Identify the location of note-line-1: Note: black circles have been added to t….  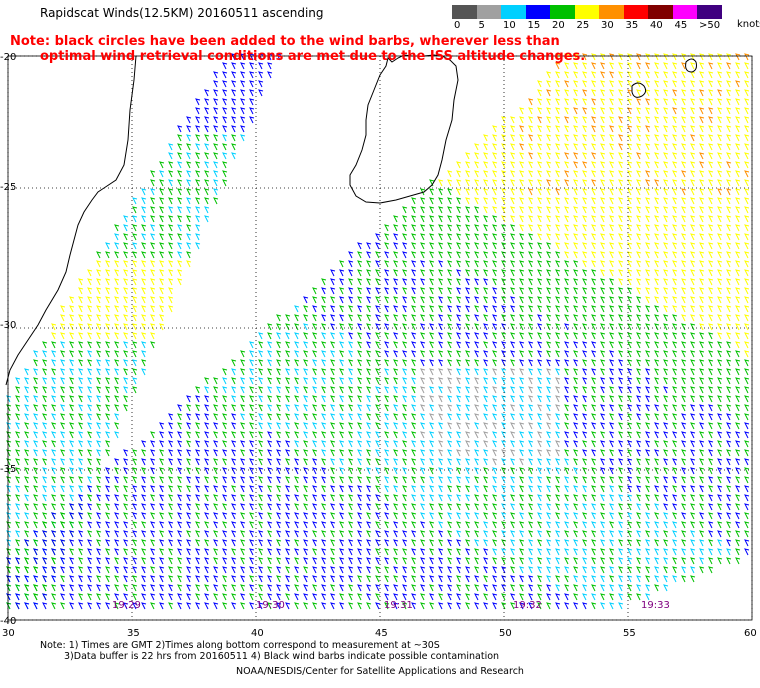
(285, 41).